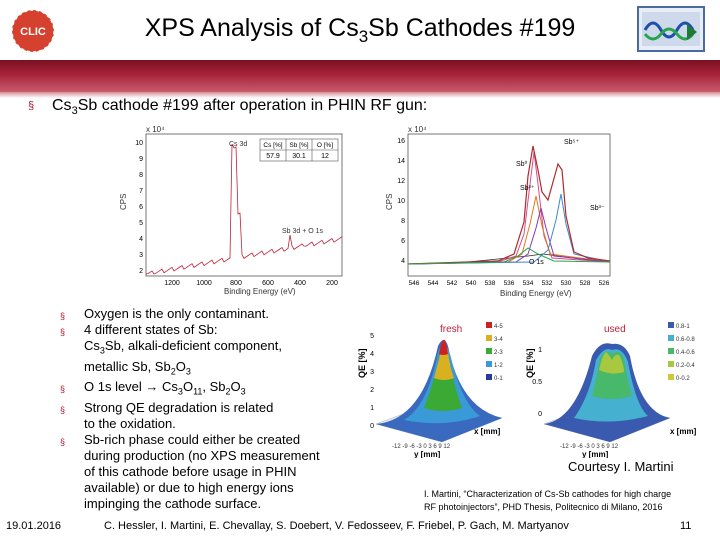 The height and width of the screenshot is (540, 720). What do you see at coordinates (604, 283) in the screenshot?
I see `detail-xtick-label: 526` at bounding box center [604, 283].